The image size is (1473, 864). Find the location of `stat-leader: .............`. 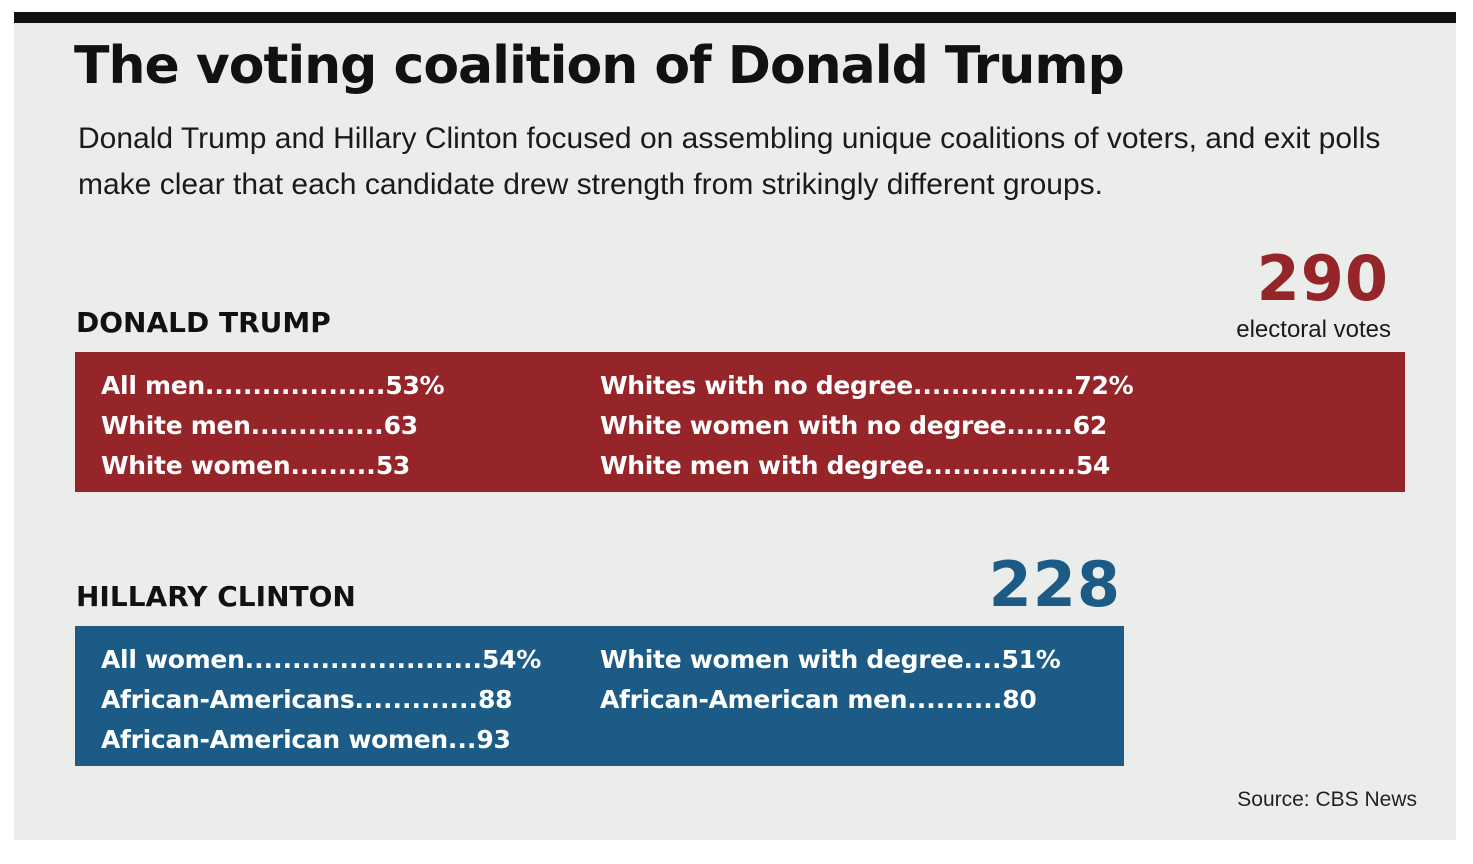

stat-leader: ............. is located at coordinates (416, 699).